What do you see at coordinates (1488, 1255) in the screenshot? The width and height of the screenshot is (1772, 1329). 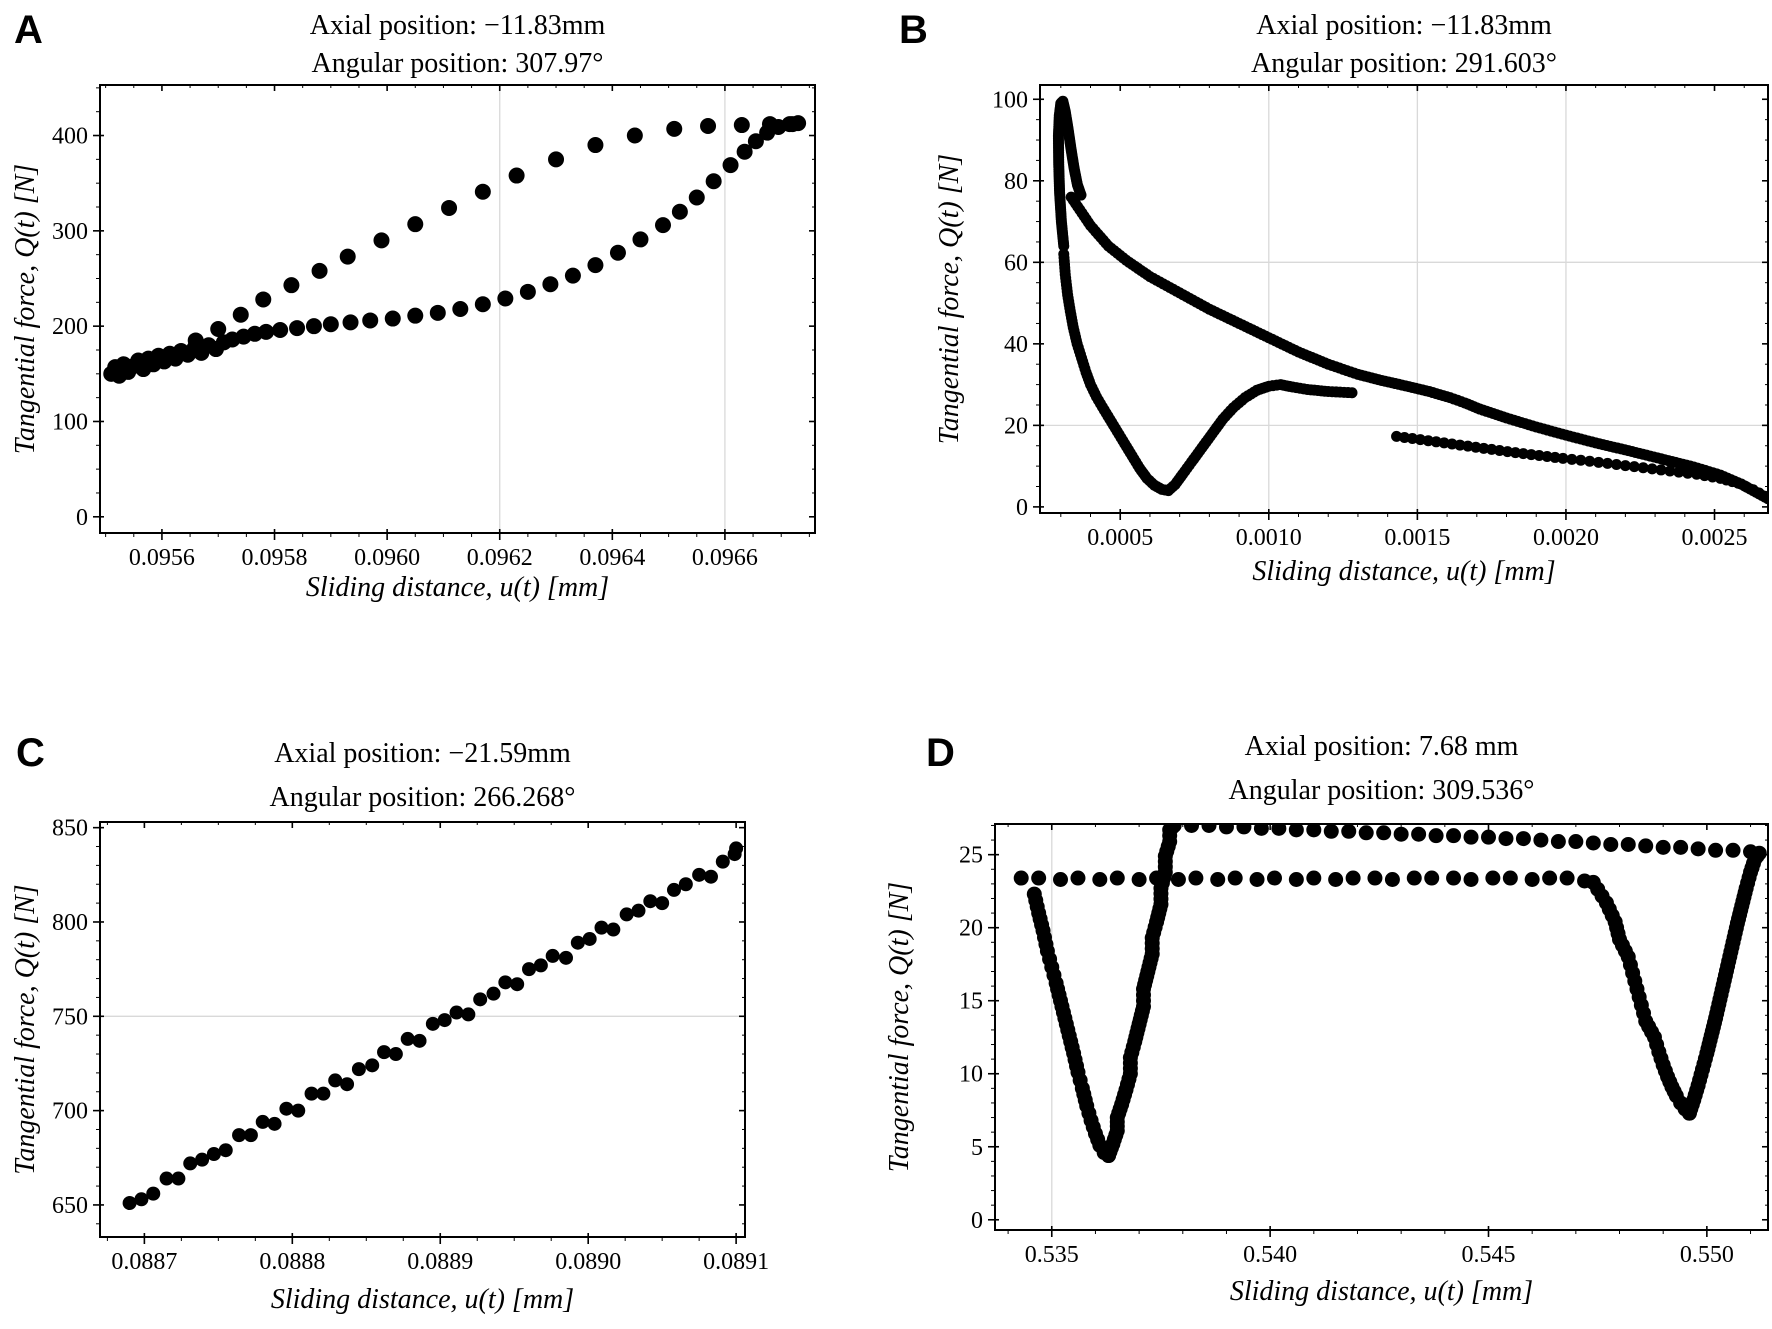 I see `panel-D-xtick-label: 0.545` at bounding box center [1488, 1255].